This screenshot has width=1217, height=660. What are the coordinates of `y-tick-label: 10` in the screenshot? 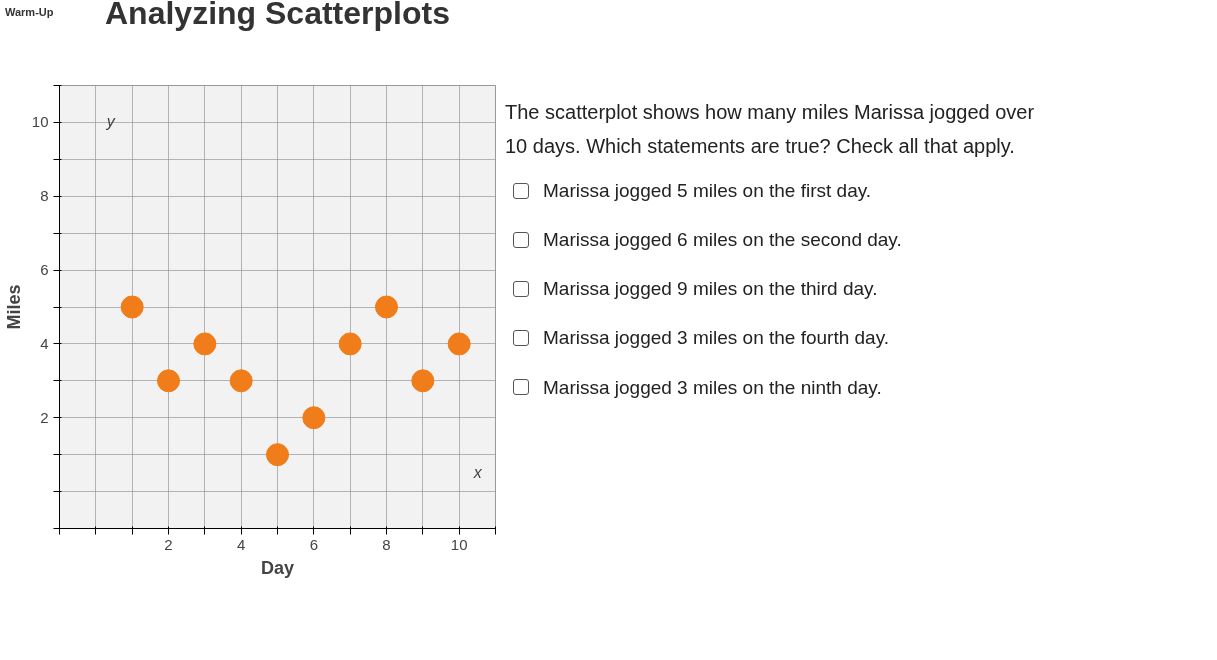 It's located at (40, 122).